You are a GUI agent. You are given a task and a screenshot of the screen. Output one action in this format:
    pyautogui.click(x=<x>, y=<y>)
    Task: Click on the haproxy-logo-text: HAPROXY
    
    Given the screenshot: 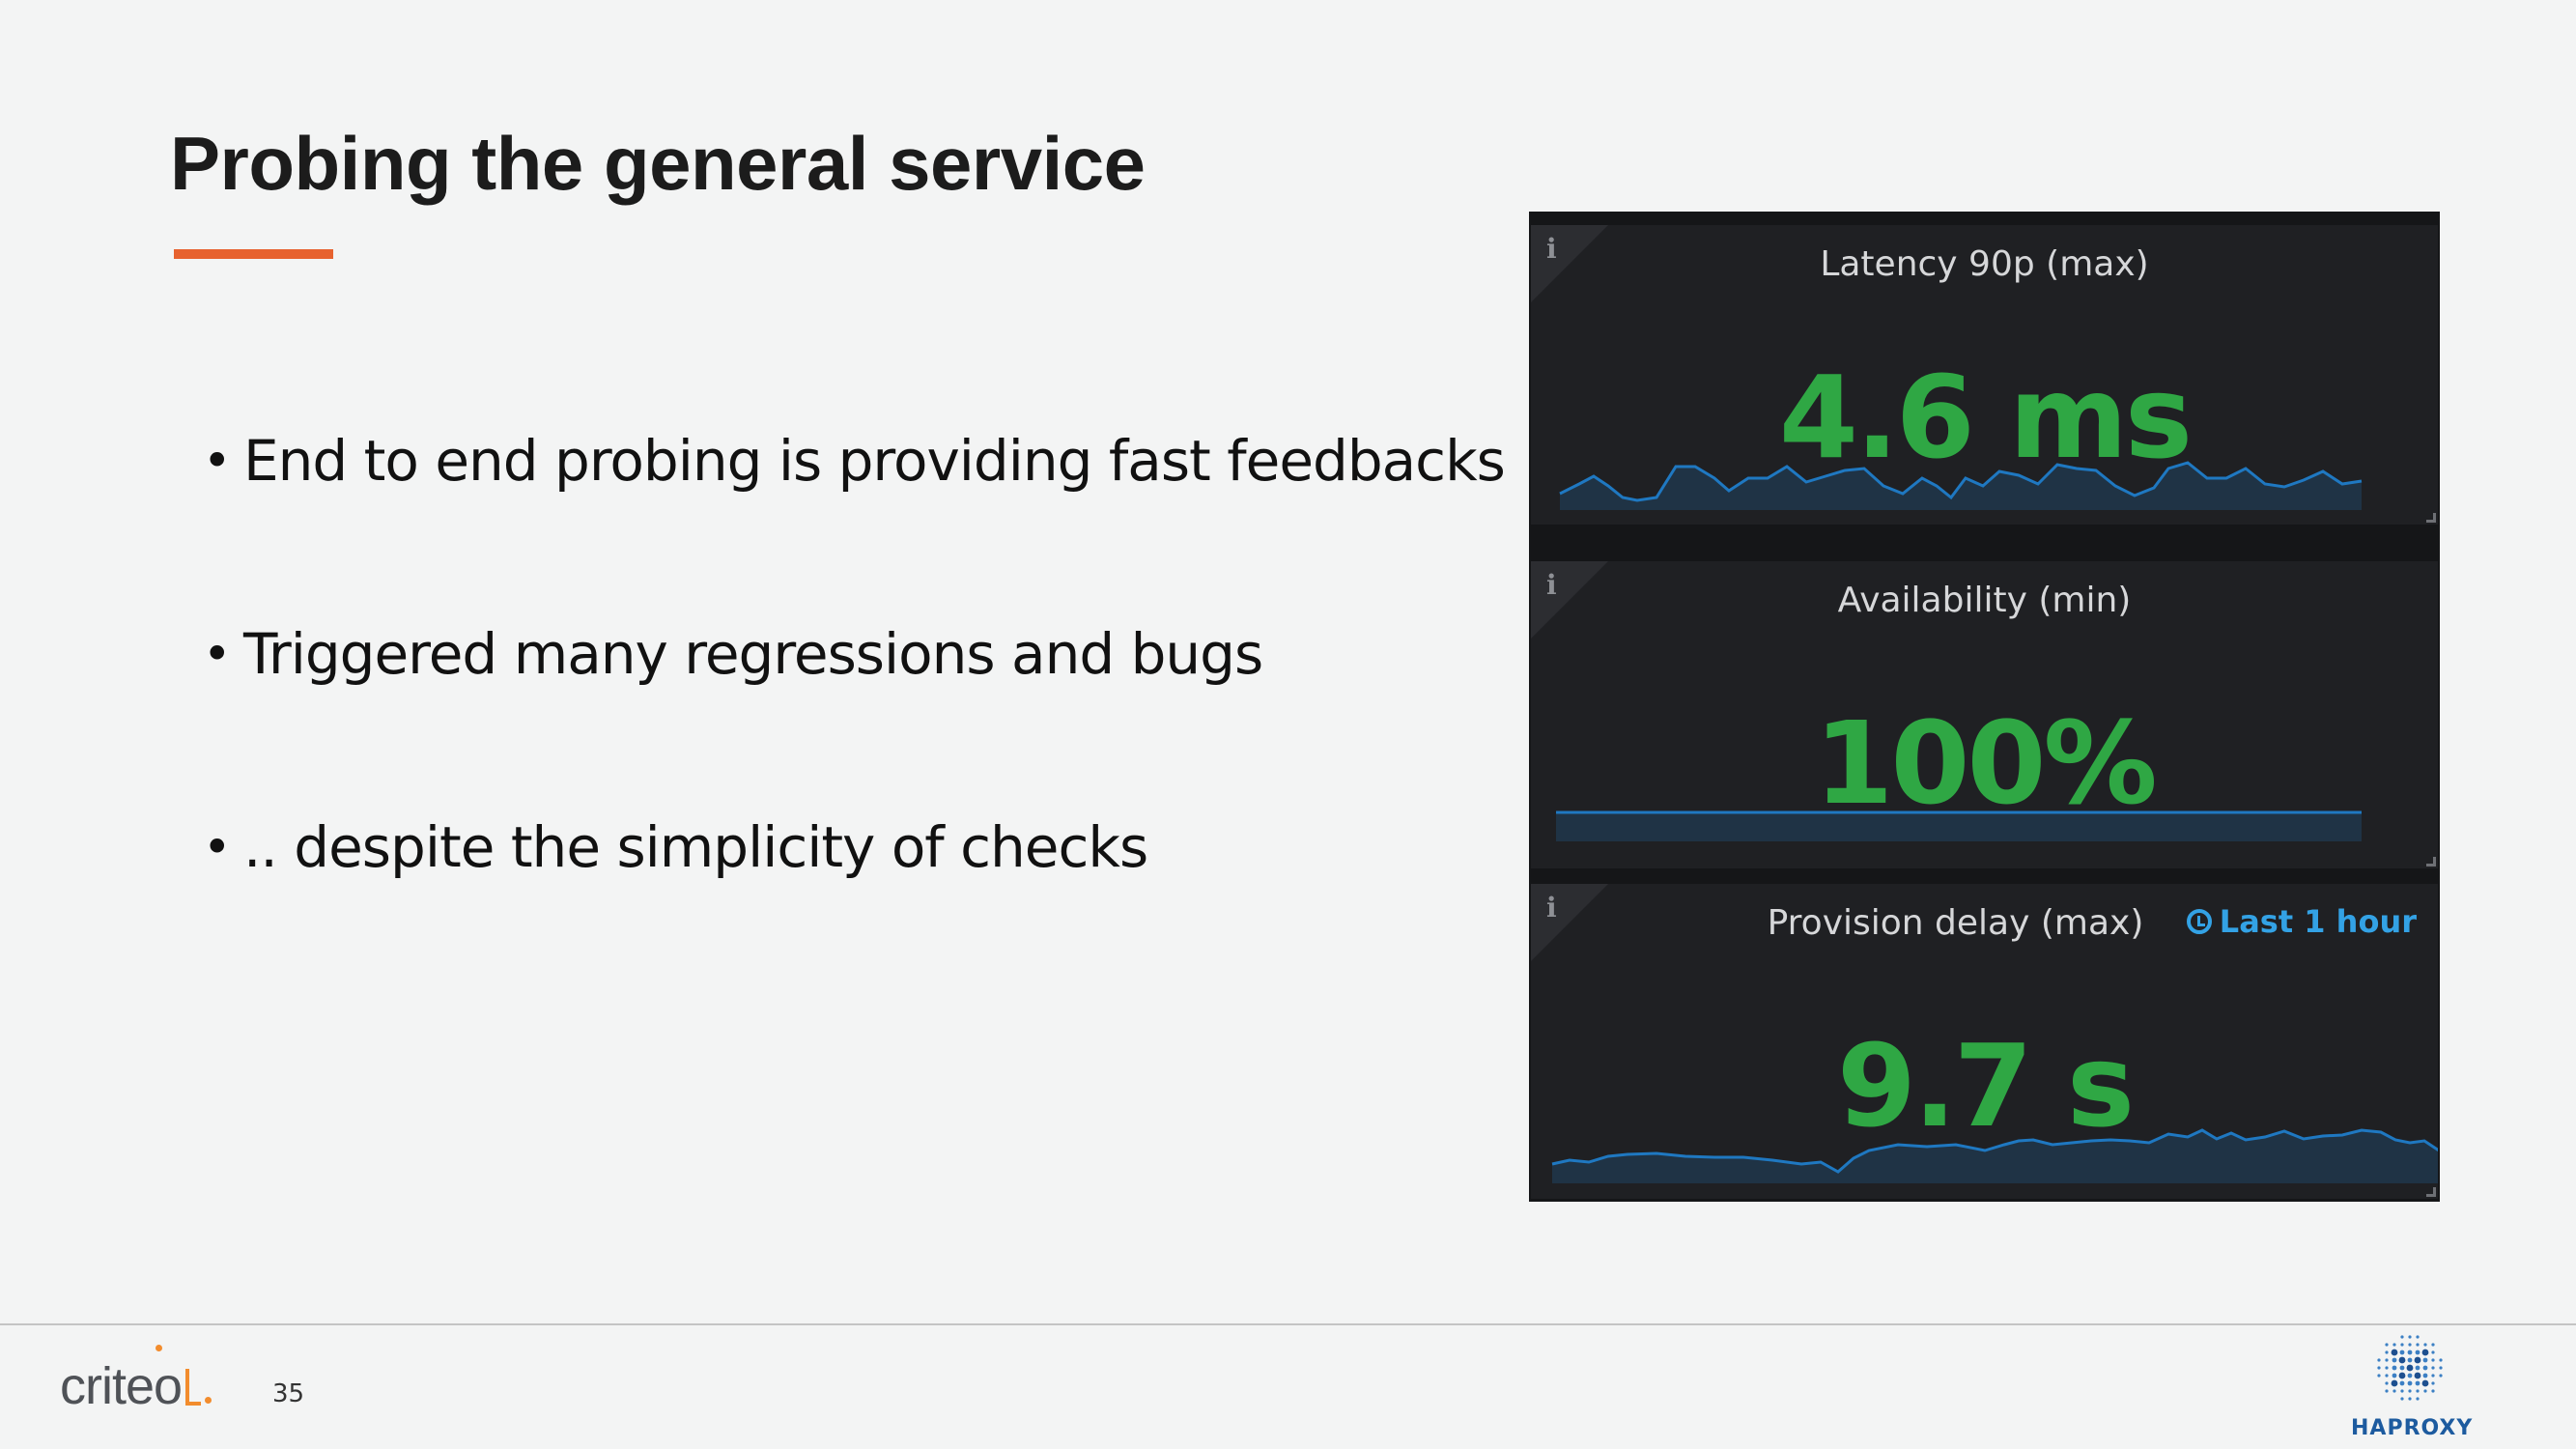 What is the action you would take?
    pyautogui.click(x=2412, y=1428)
    